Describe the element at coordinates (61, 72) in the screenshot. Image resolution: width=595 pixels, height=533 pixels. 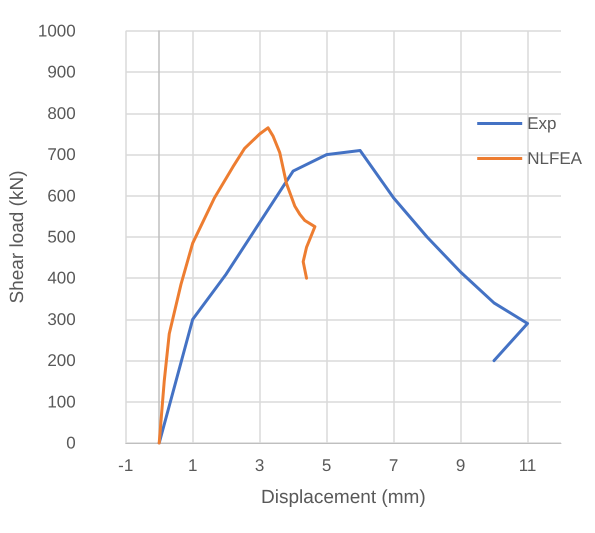
I see `y-tick-label: 900` at that location.